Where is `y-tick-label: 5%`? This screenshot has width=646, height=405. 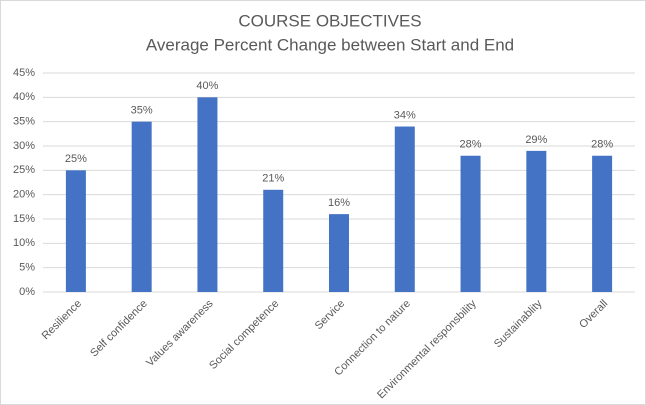
y-tick-label: 5% is located at coordinates (27, 268).